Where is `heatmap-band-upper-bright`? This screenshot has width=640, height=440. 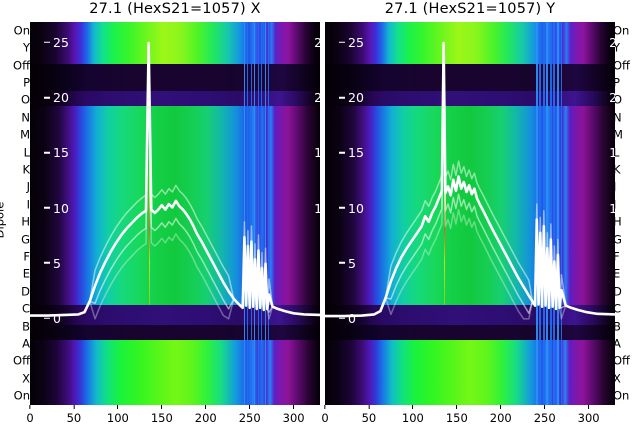
heatmap-band-upper-bright is located at coordinates (470, 43).